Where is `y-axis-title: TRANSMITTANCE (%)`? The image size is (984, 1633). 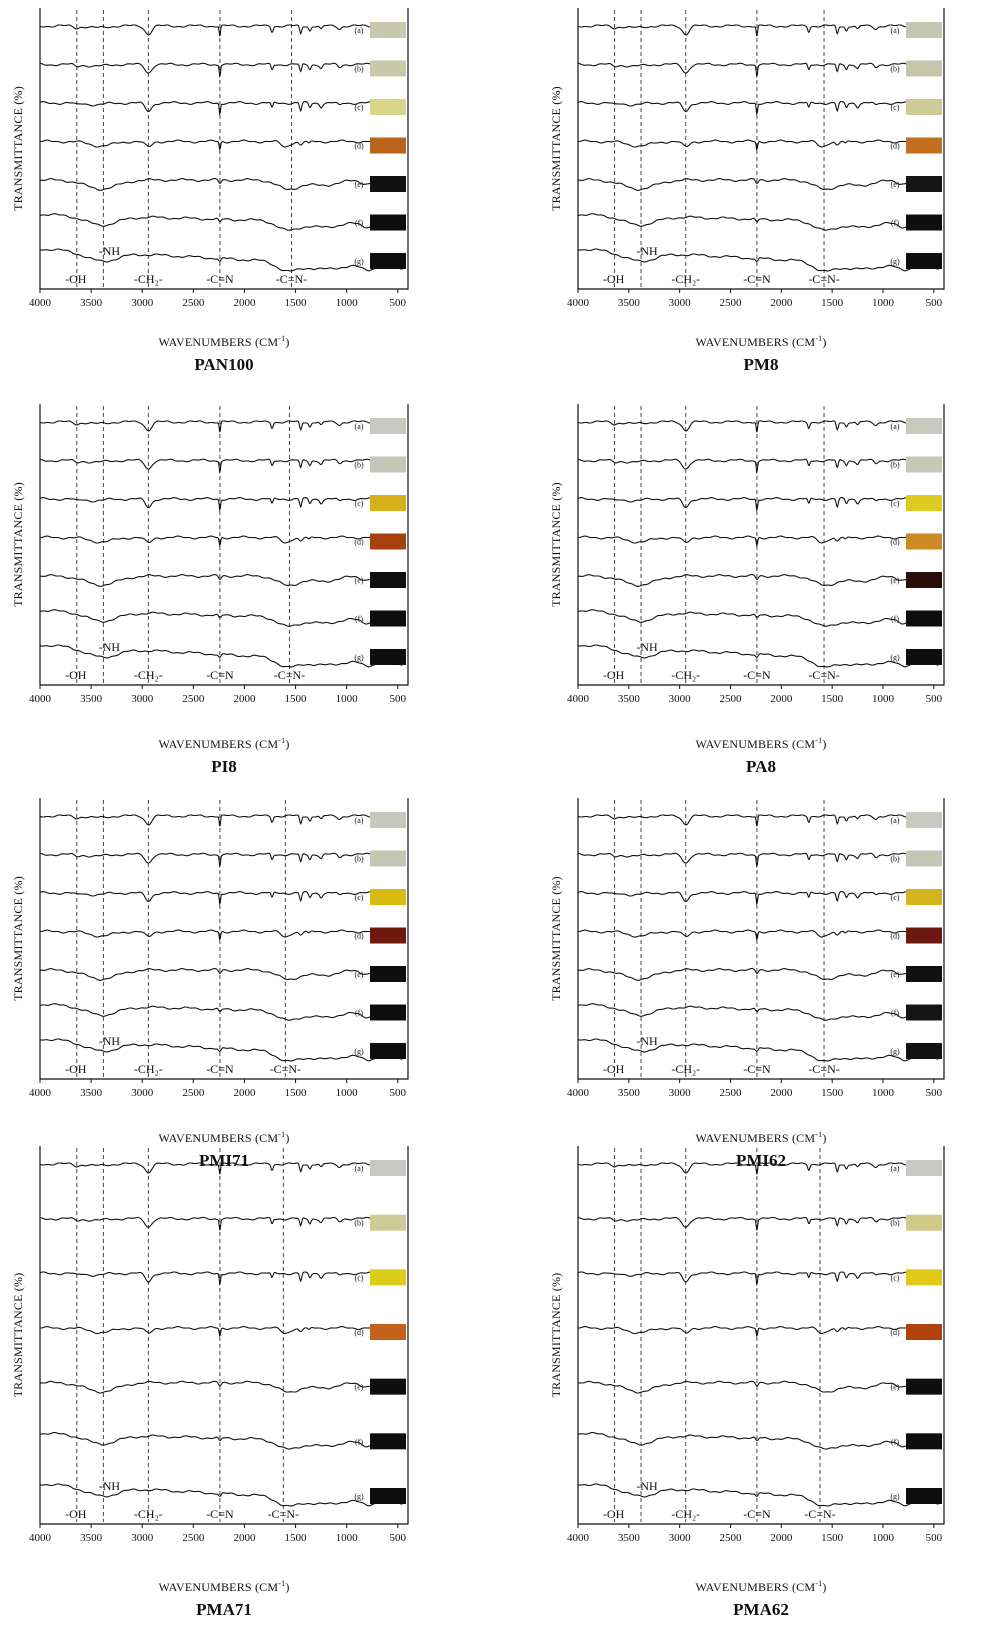 y-axis-title: TRANSMITTANCE (%) is located at coordinates (556, 938).